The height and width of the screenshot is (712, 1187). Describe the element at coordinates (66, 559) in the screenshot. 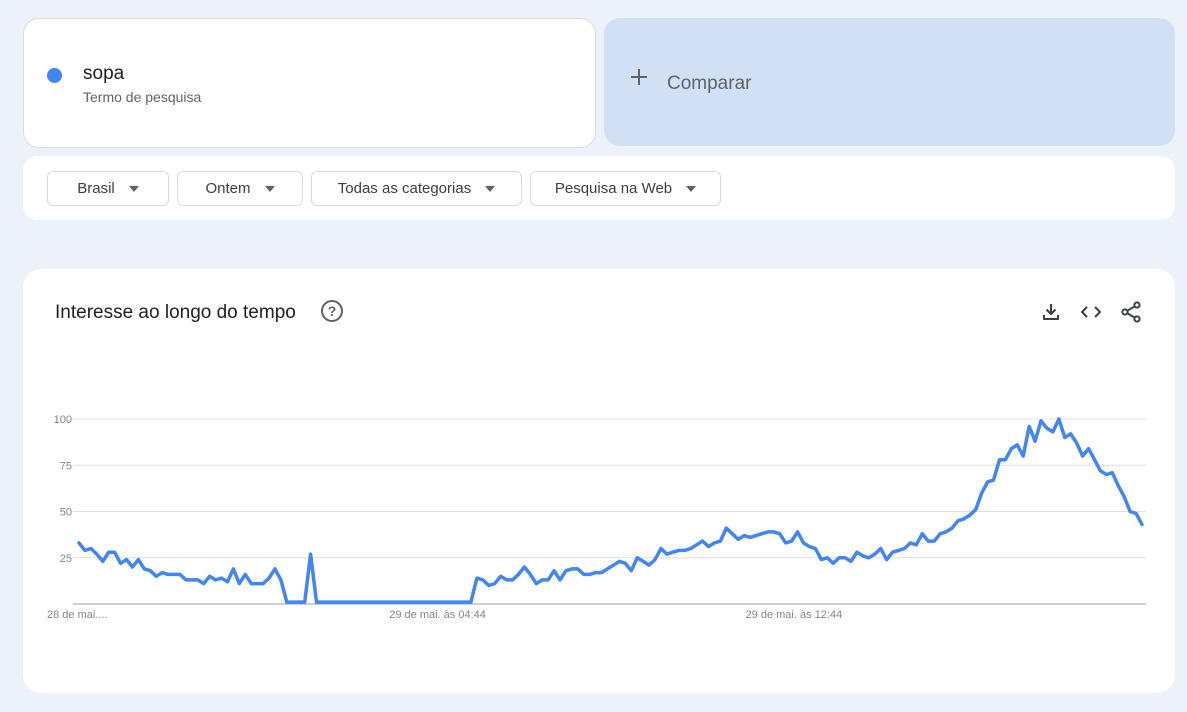

I see `y-tick-label: 25` at that location.